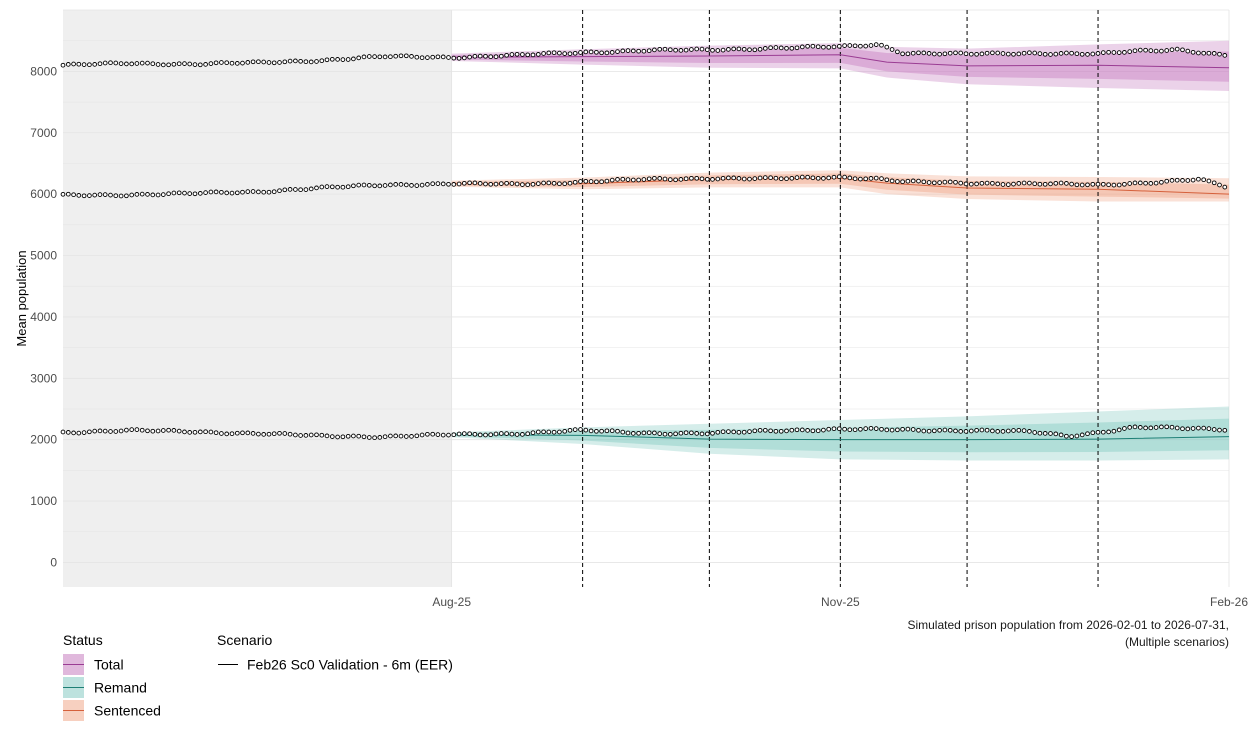  I want to click on x-tick-label: Nov-25, so click(840, 602).